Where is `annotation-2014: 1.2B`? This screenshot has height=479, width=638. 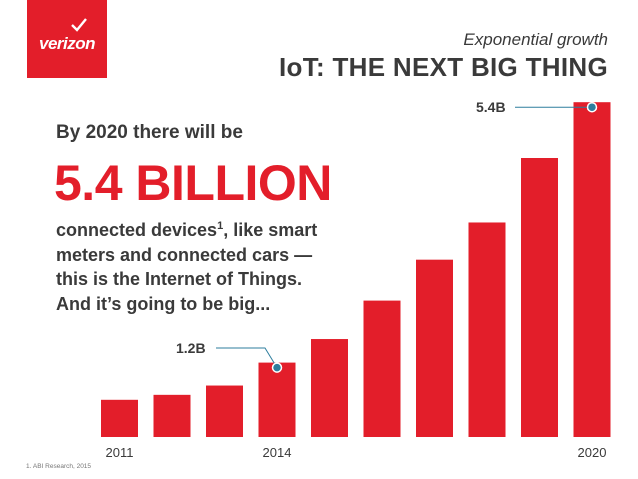 annotation-2014: 1.2B is located at coordinates (191, 348).